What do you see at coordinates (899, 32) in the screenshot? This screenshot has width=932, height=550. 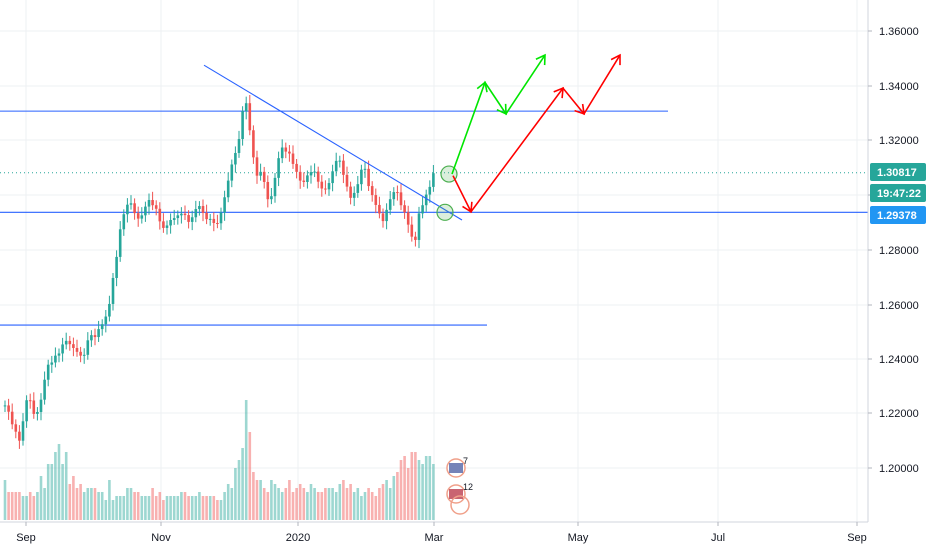 I see `price-tick-label: 1.36000` at bounding box center [899, 32].